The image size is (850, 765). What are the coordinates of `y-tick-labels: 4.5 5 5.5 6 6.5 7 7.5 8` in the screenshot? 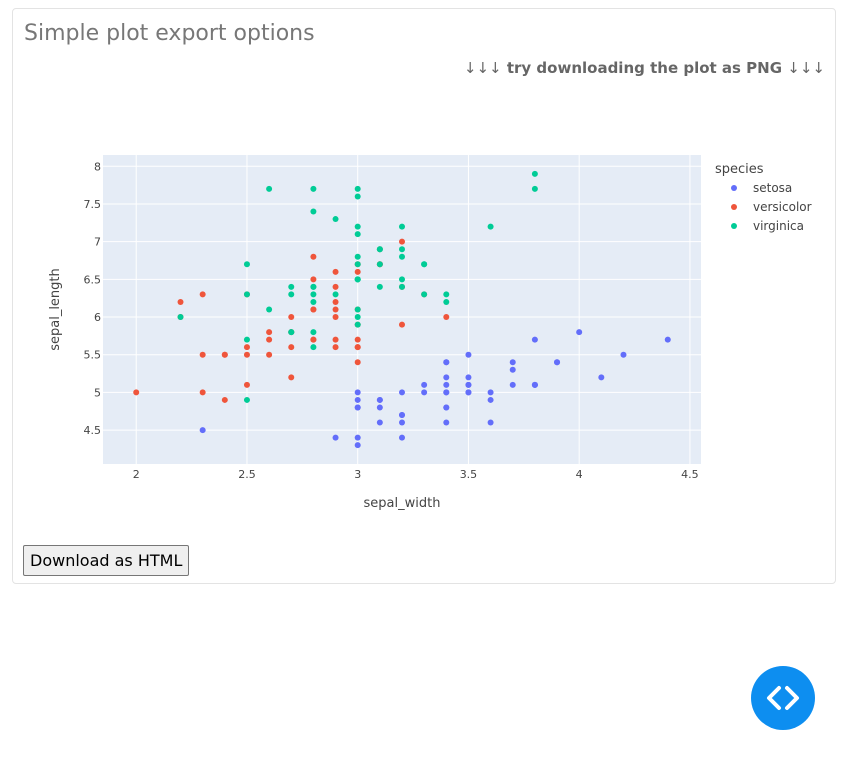 It's located at (93, 298).